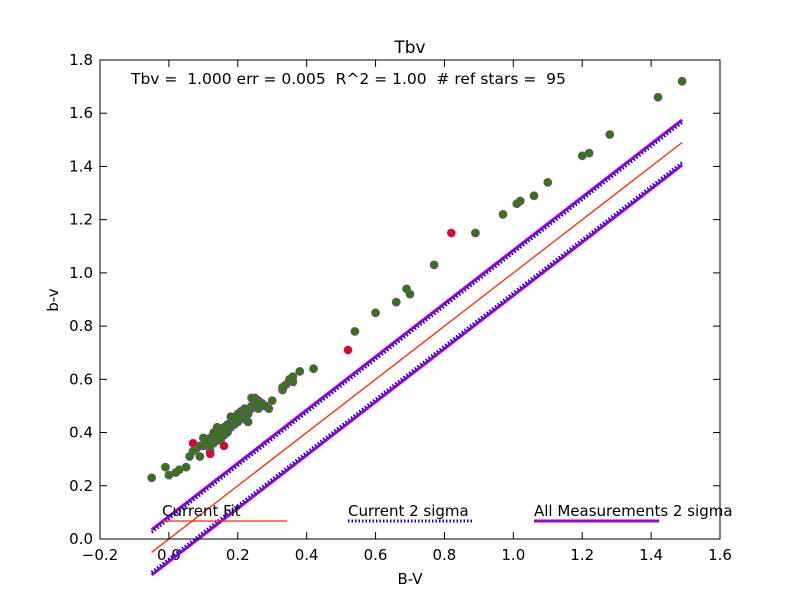 The image size is (800, 600). Describe the element at coordinates (651, 555) in the screenshot. I see `x-tick-label: 1.4` at that location.